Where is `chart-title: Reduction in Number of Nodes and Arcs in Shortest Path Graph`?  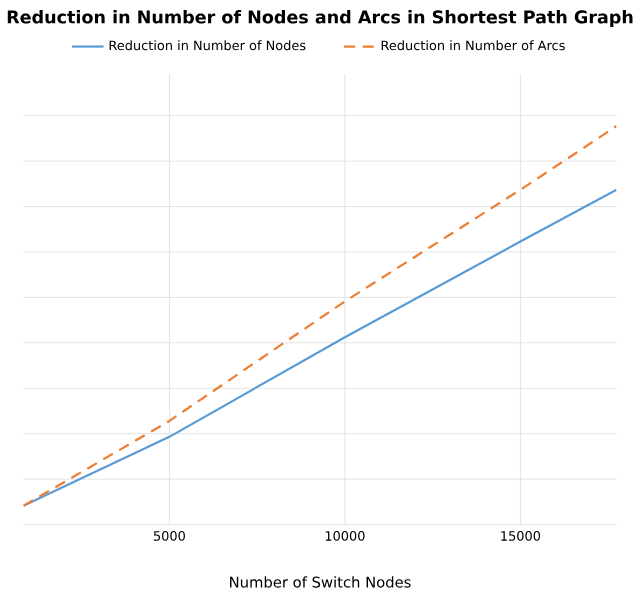
chart-title: Reduction in Number of Nodes and Arcs in Shortest Path Graph is located at coordinates (320, 19).